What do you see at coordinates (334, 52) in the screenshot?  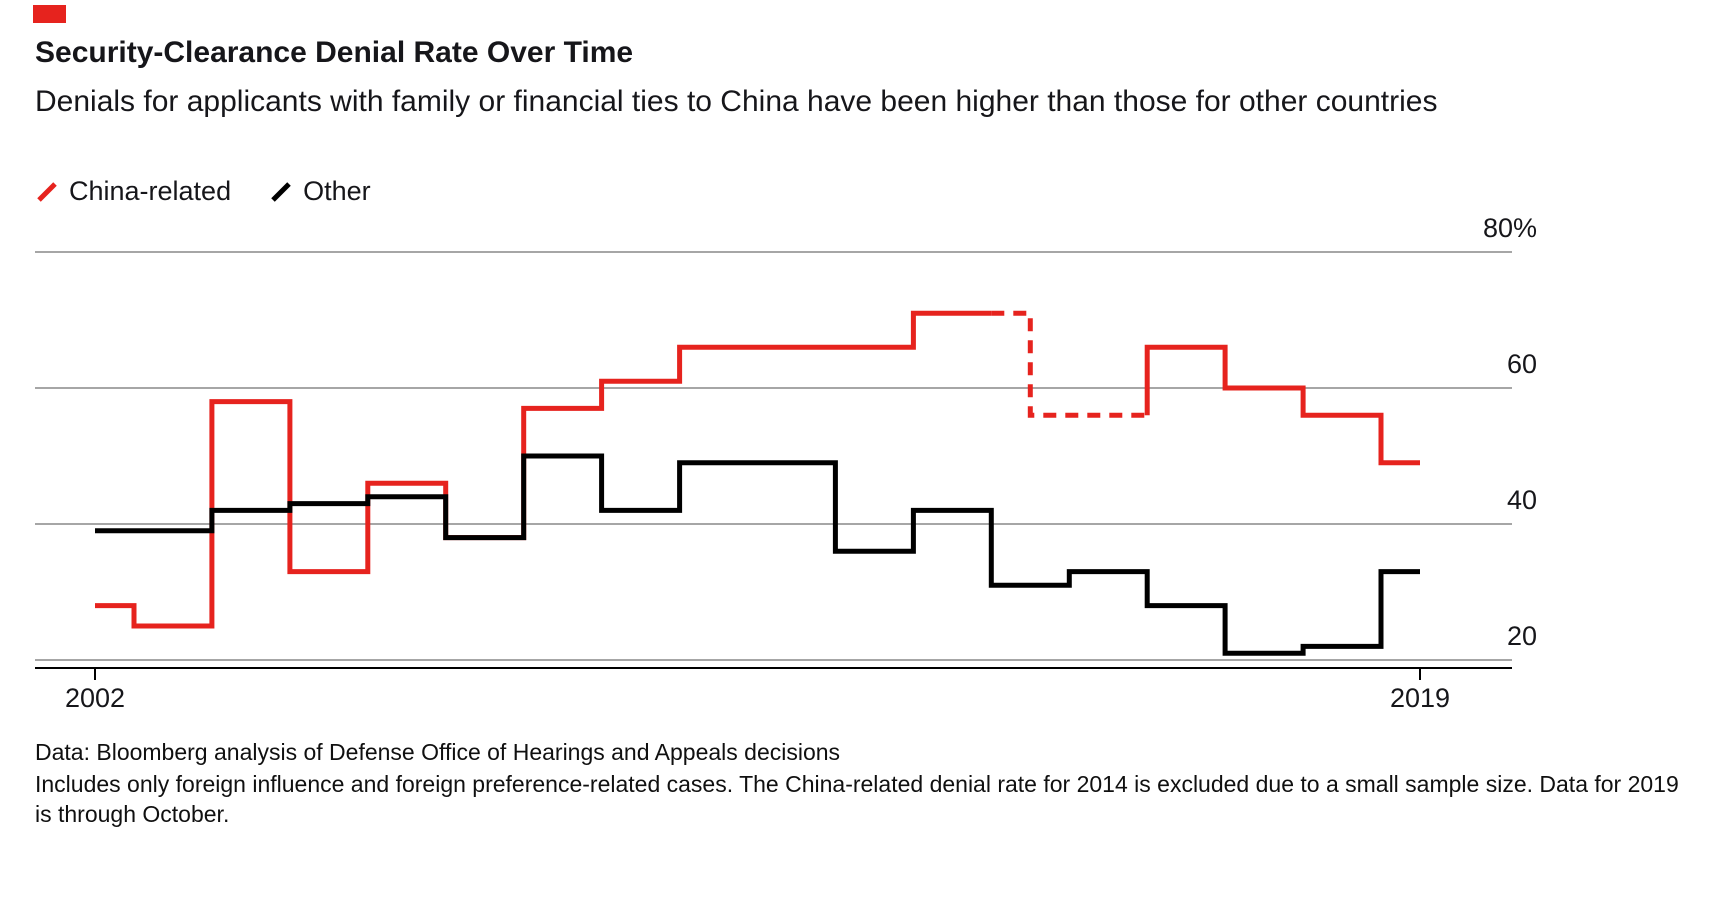 I see `chart-title: Security-Clearance Denial Rate Over Time` at bounding box center [334, 52].